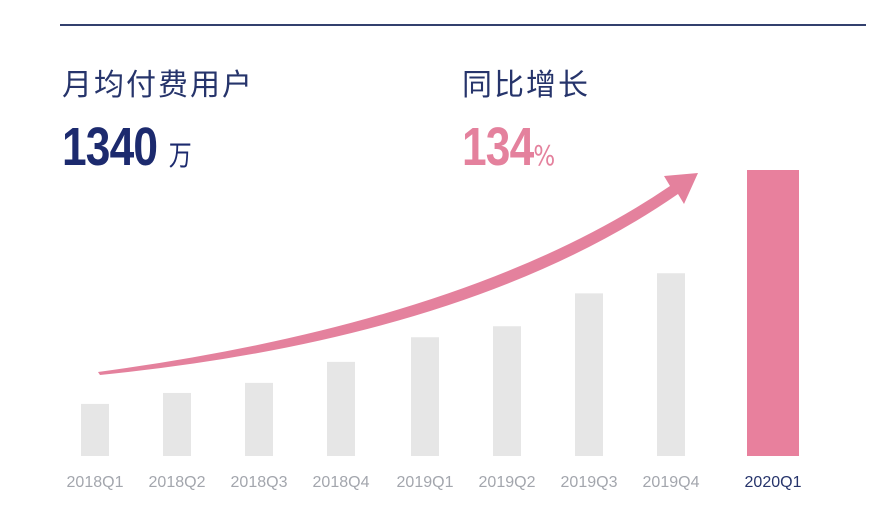  What do you see at coordinates (507, 391) in the screenshot?
I see `bar-2019Q2` at bounding box center [507, 391].